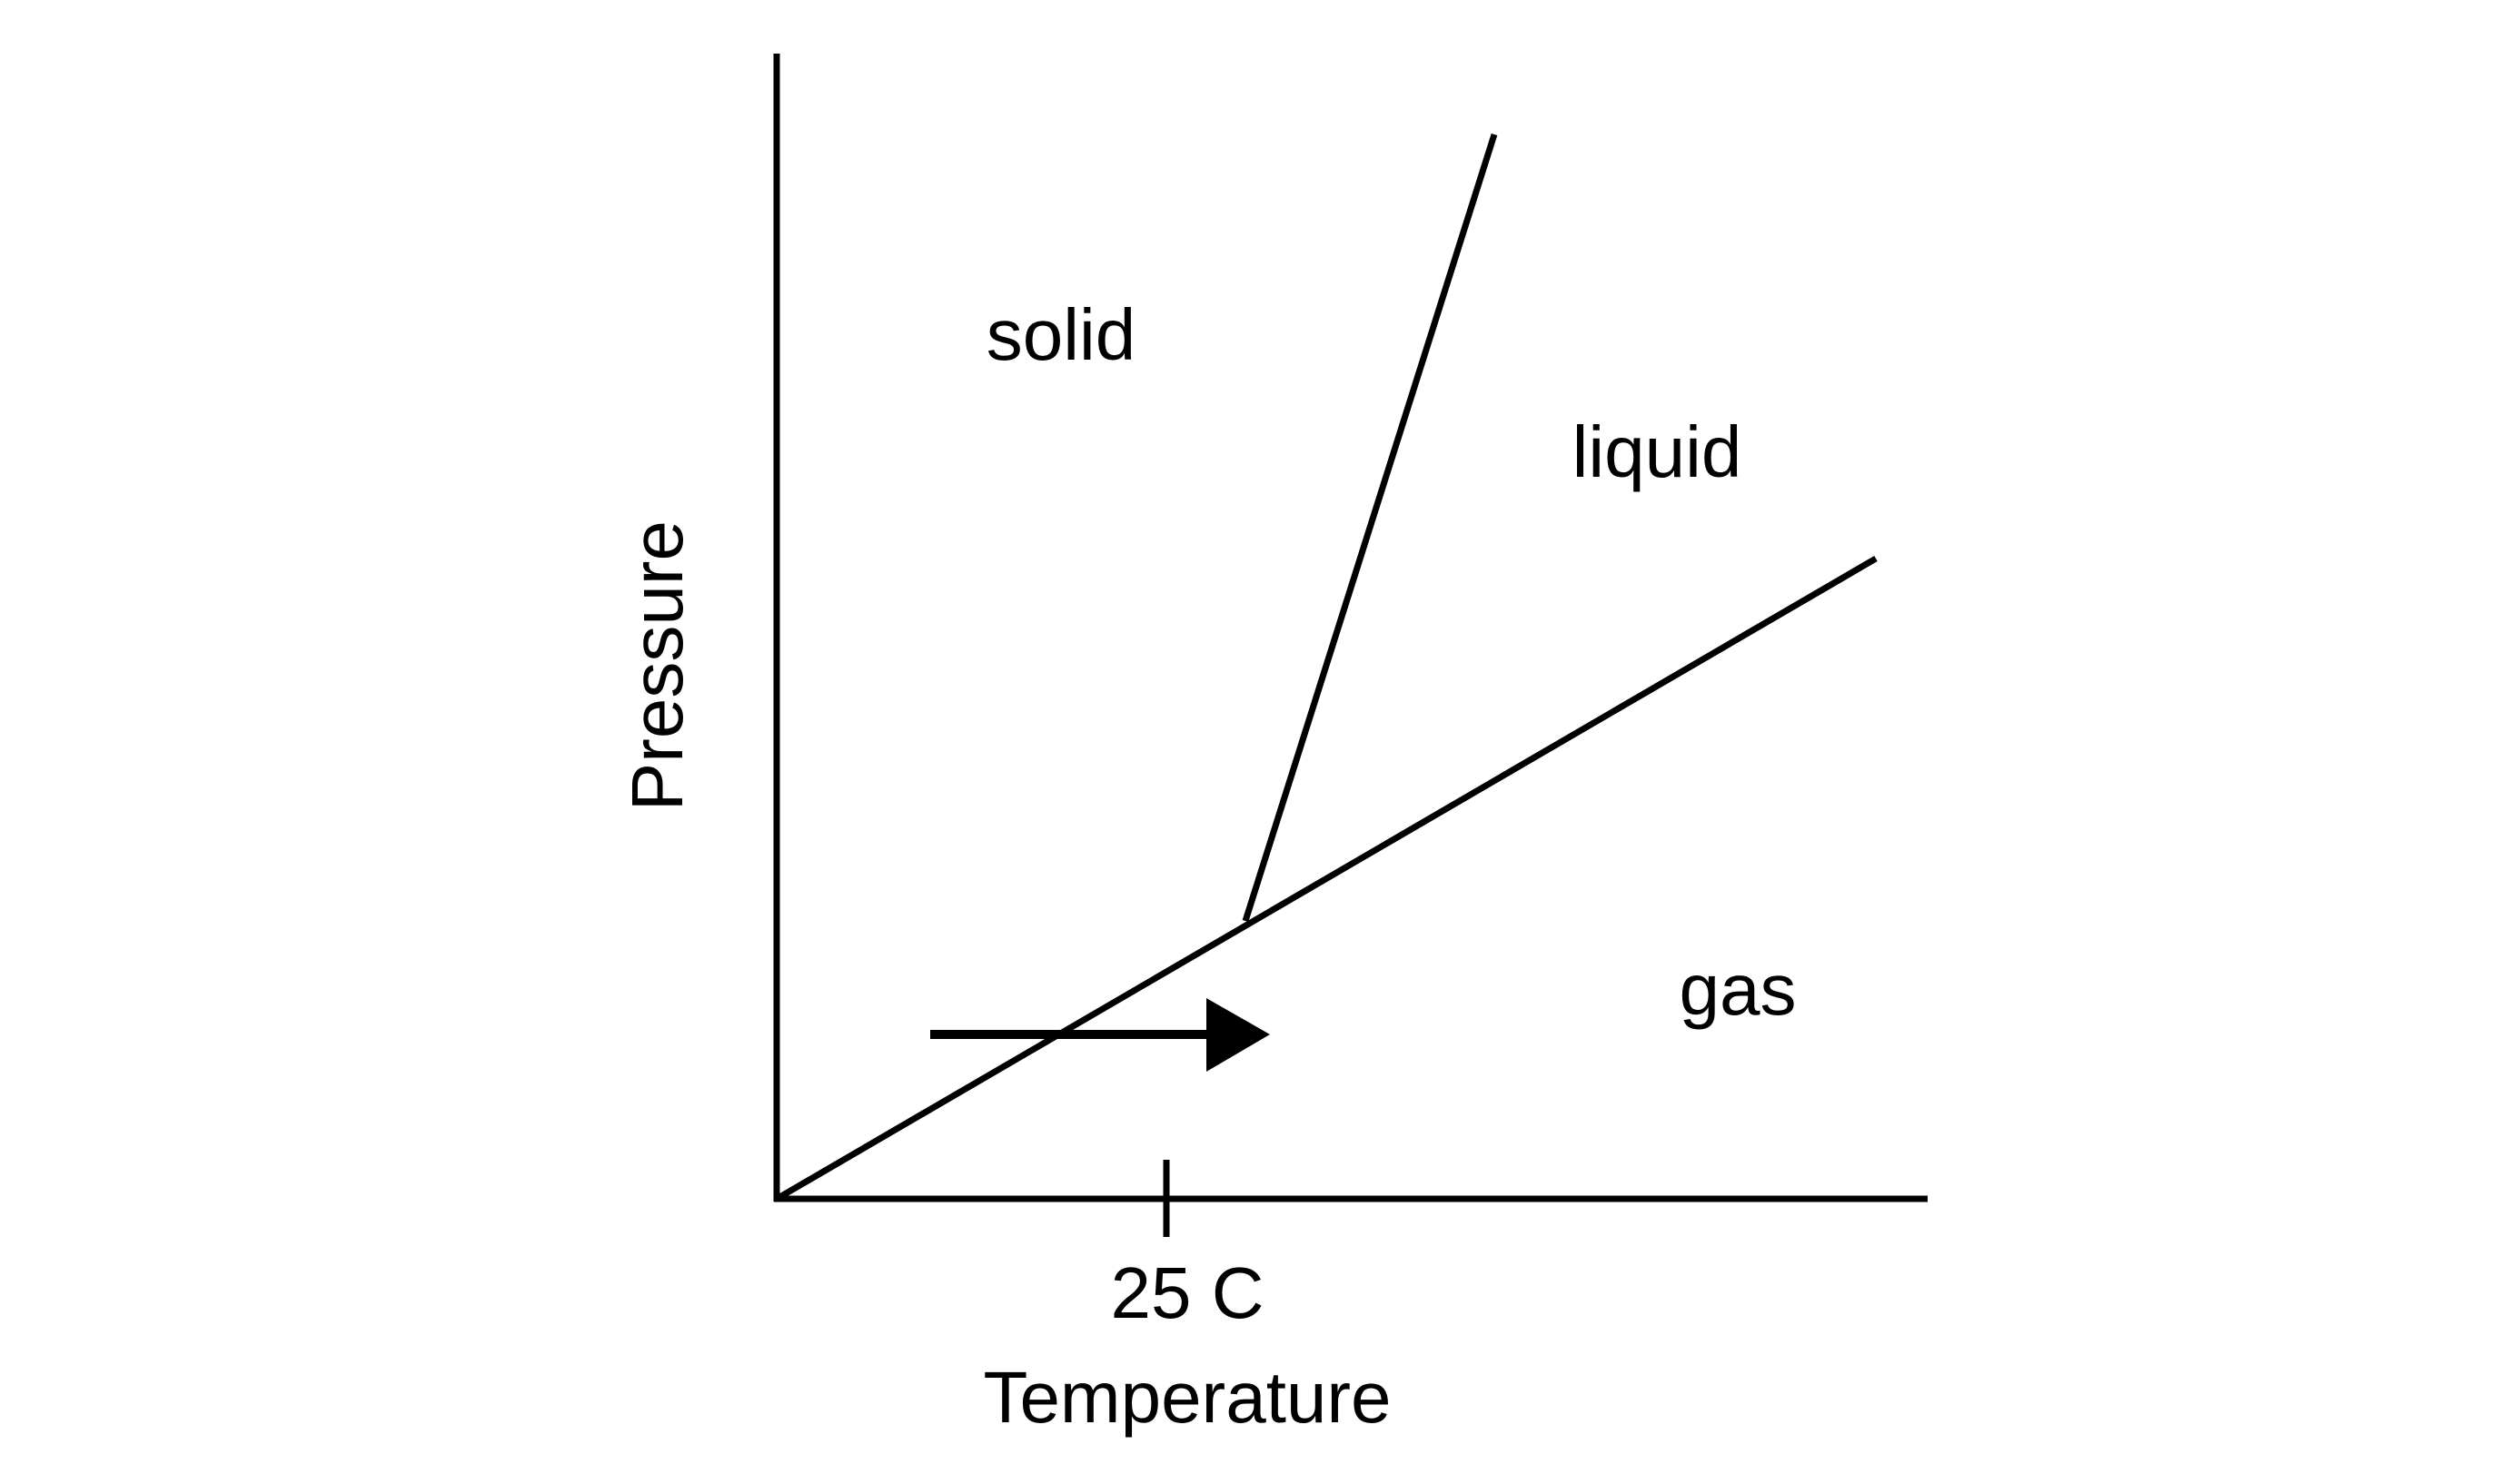 Image resolution: width=2509 pixels, height=1484 pixels. What do you see at coordinates (1187, 1397) in the screenshot?
I see `x-axis-label: Temperature` at bounding box center [1187, 1397].